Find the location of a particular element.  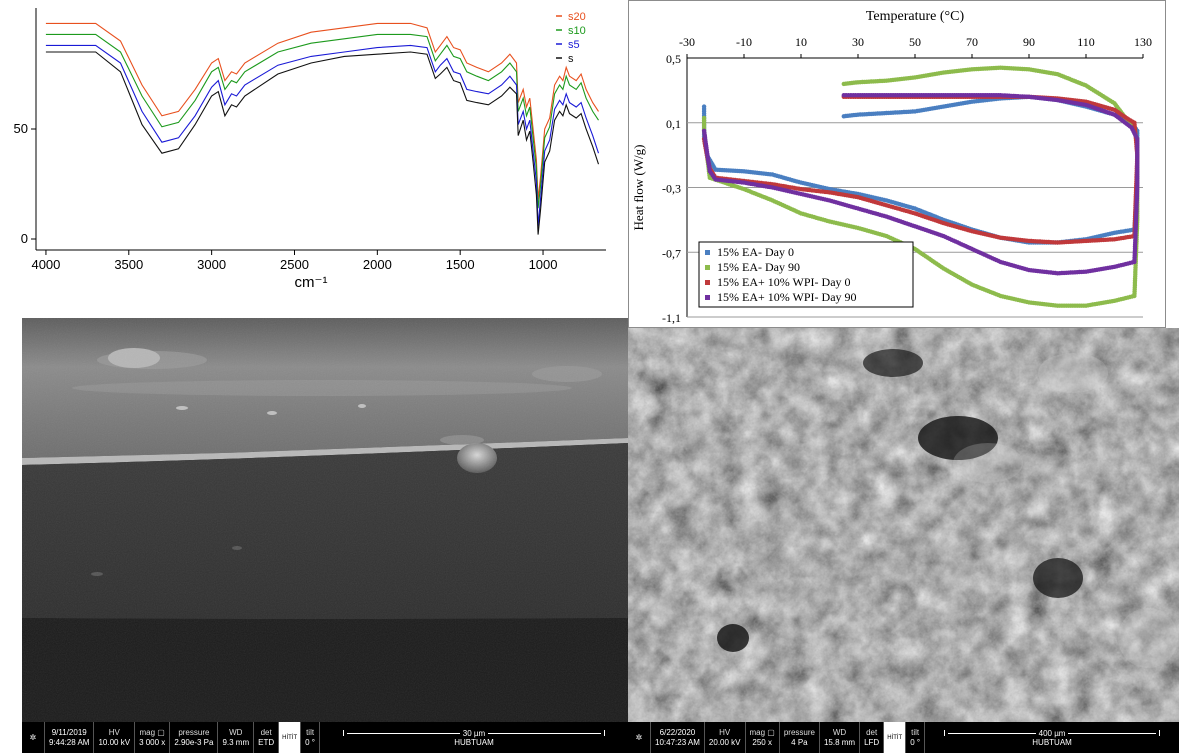

dsc-x-tick-label: 10 is located at coordinates (801, 42).